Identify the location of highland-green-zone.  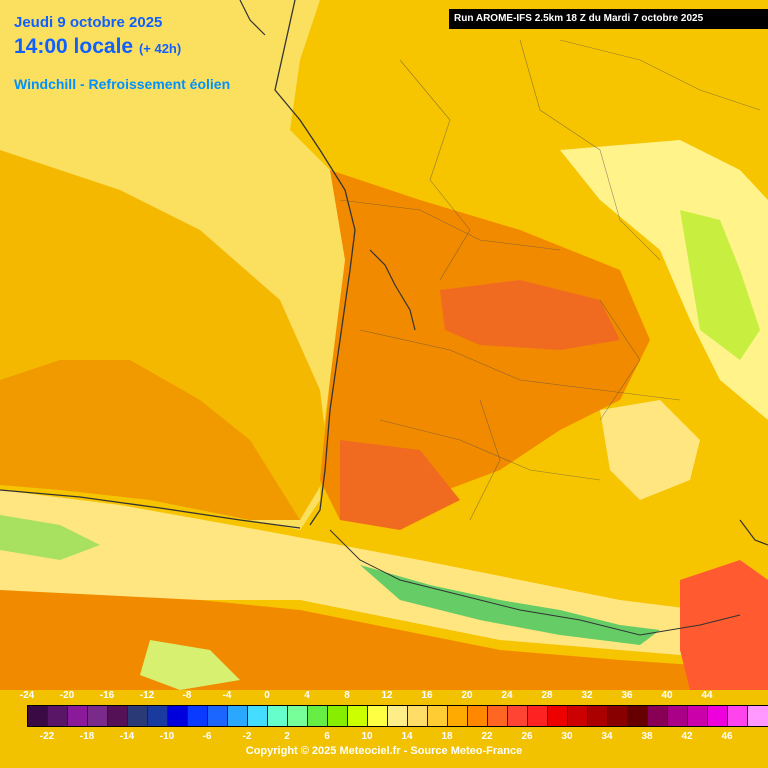
(720, 285).